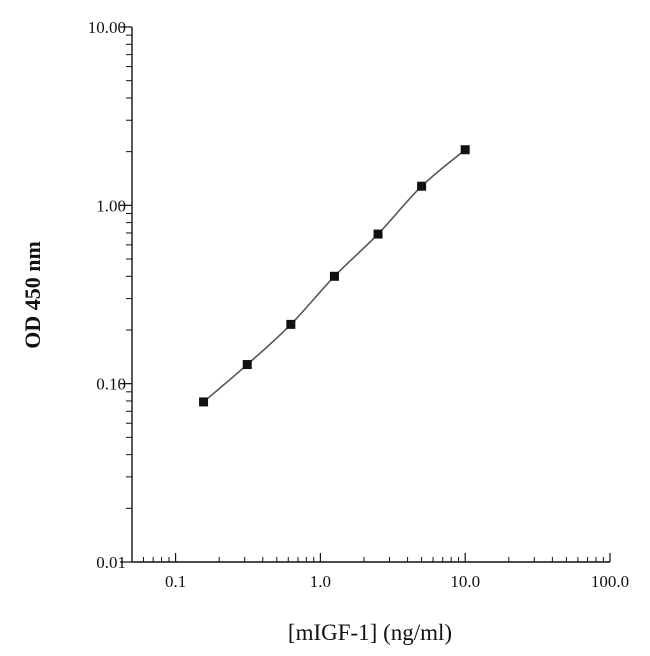  What do you see at coordinates (111, 205) in the screenshot?
I see `y-tick-label: 1.00` at bounding box center [111, 205].